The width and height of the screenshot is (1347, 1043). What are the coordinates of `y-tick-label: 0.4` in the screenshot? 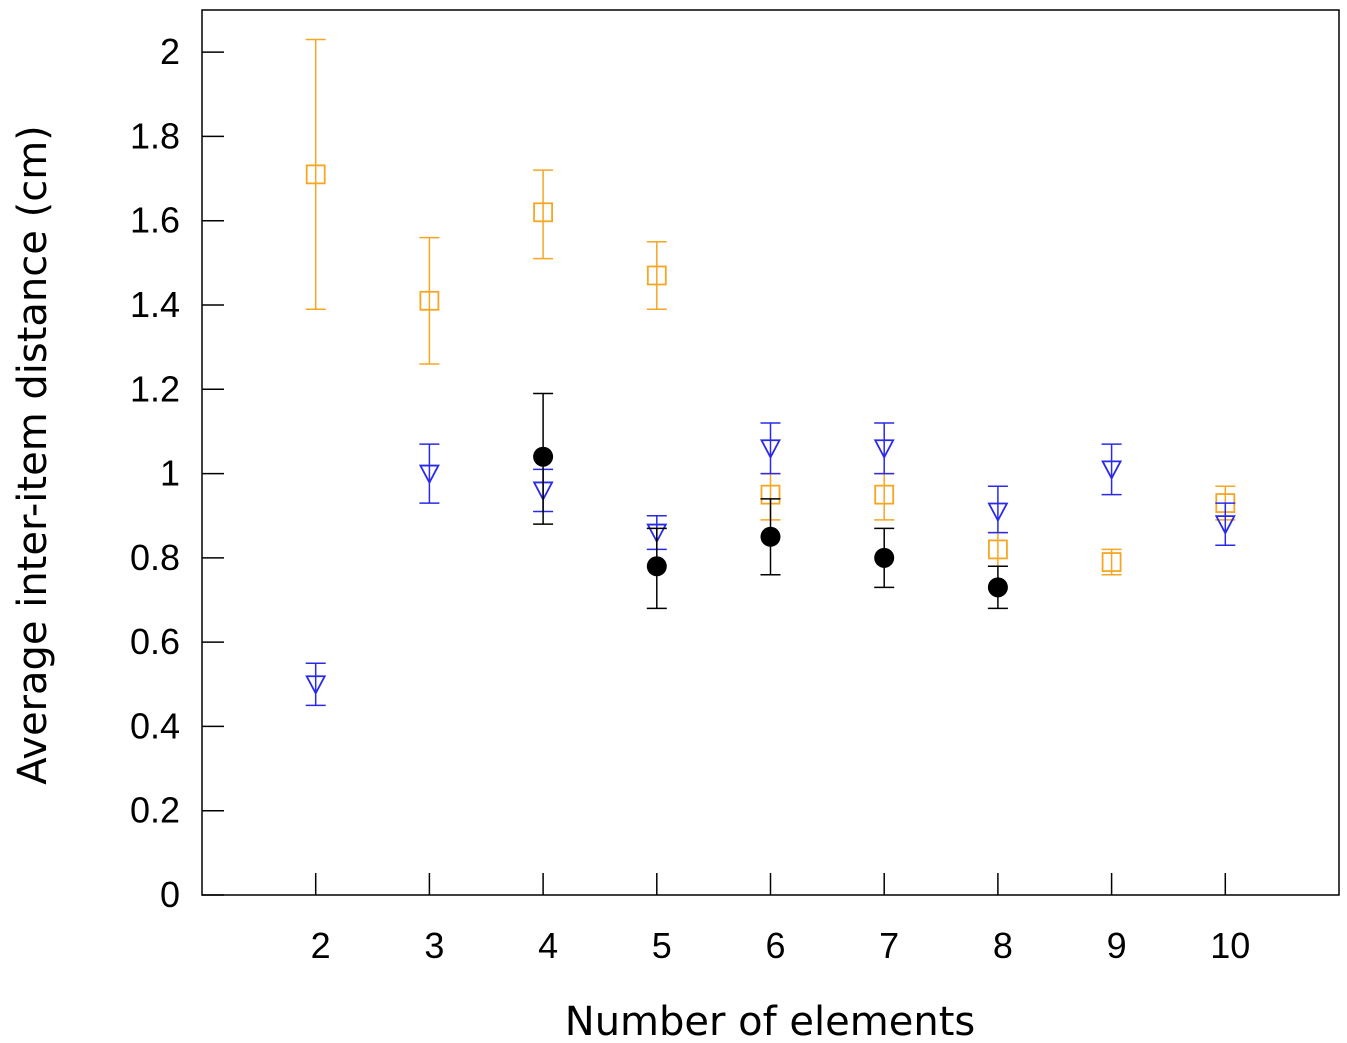 It's located at (155, 725).